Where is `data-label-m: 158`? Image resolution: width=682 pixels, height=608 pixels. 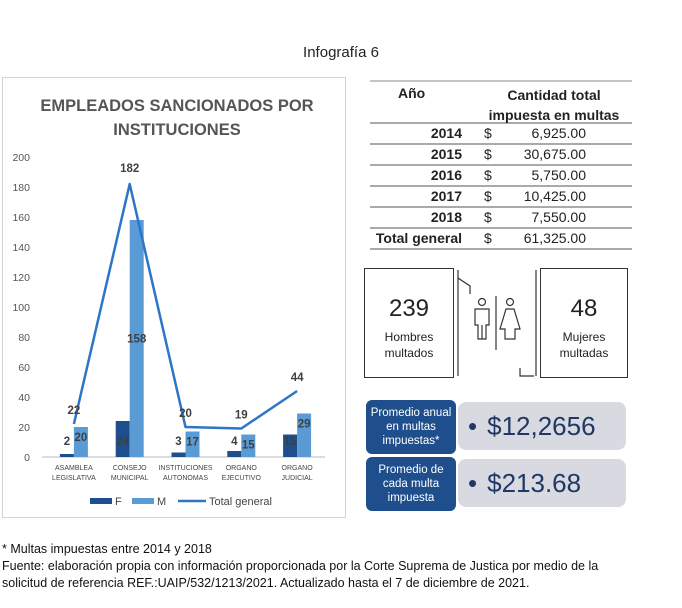
data-label-m: 158 is located at coordinates (137, 340).